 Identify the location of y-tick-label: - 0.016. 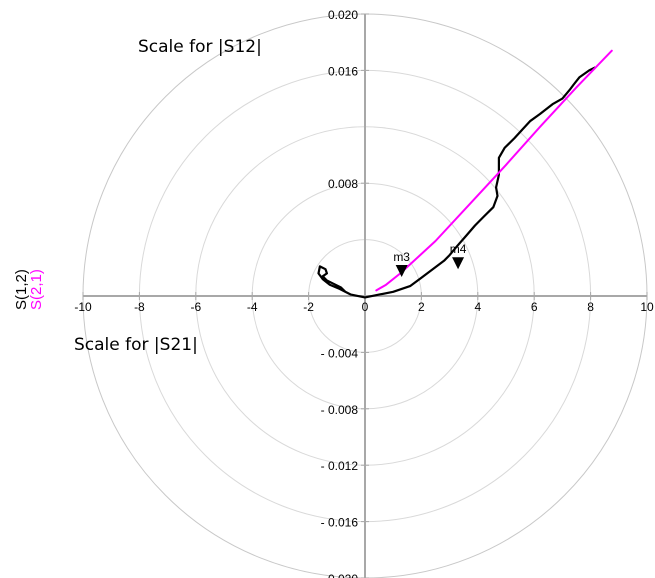
(340, 523).